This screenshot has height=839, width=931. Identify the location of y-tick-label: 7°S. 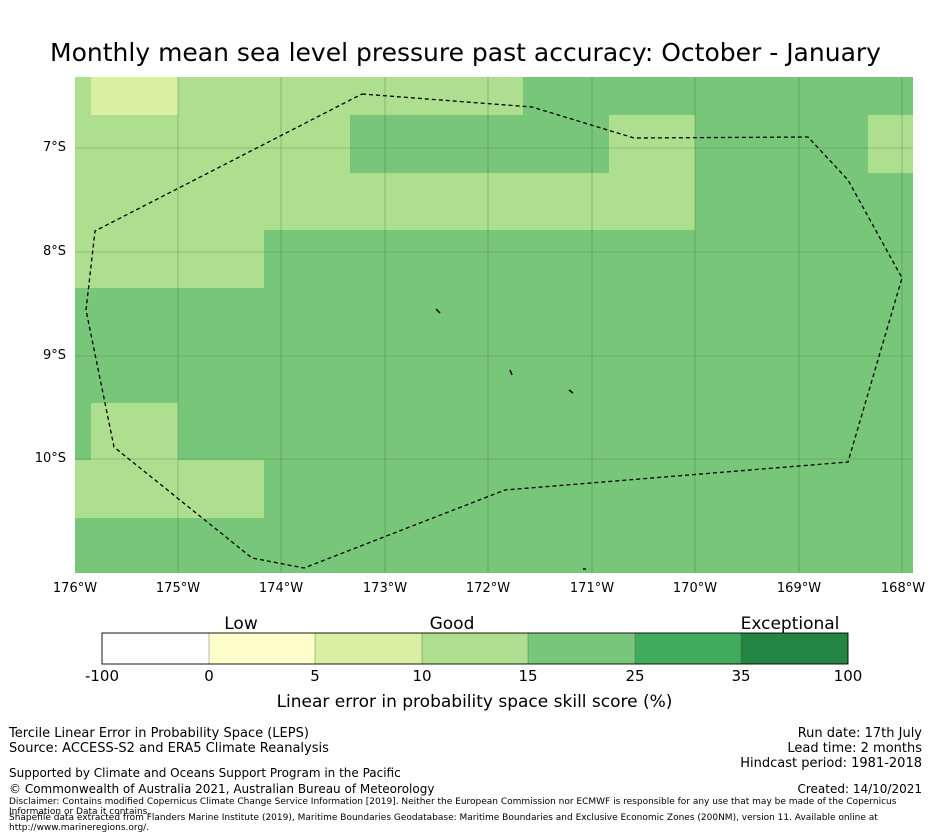
(54, 147).